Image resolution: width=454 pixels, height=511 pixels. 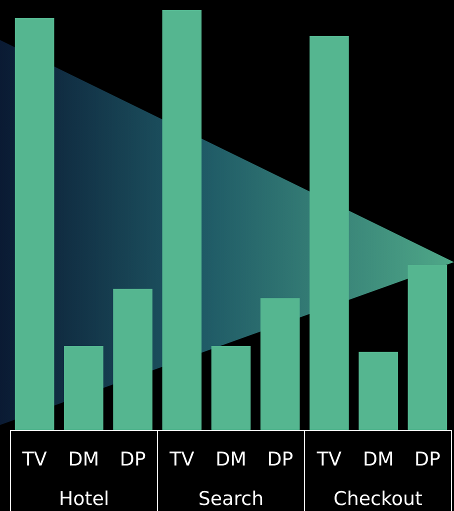 I want to click on text: Checkout, so click(x=378, y=499).